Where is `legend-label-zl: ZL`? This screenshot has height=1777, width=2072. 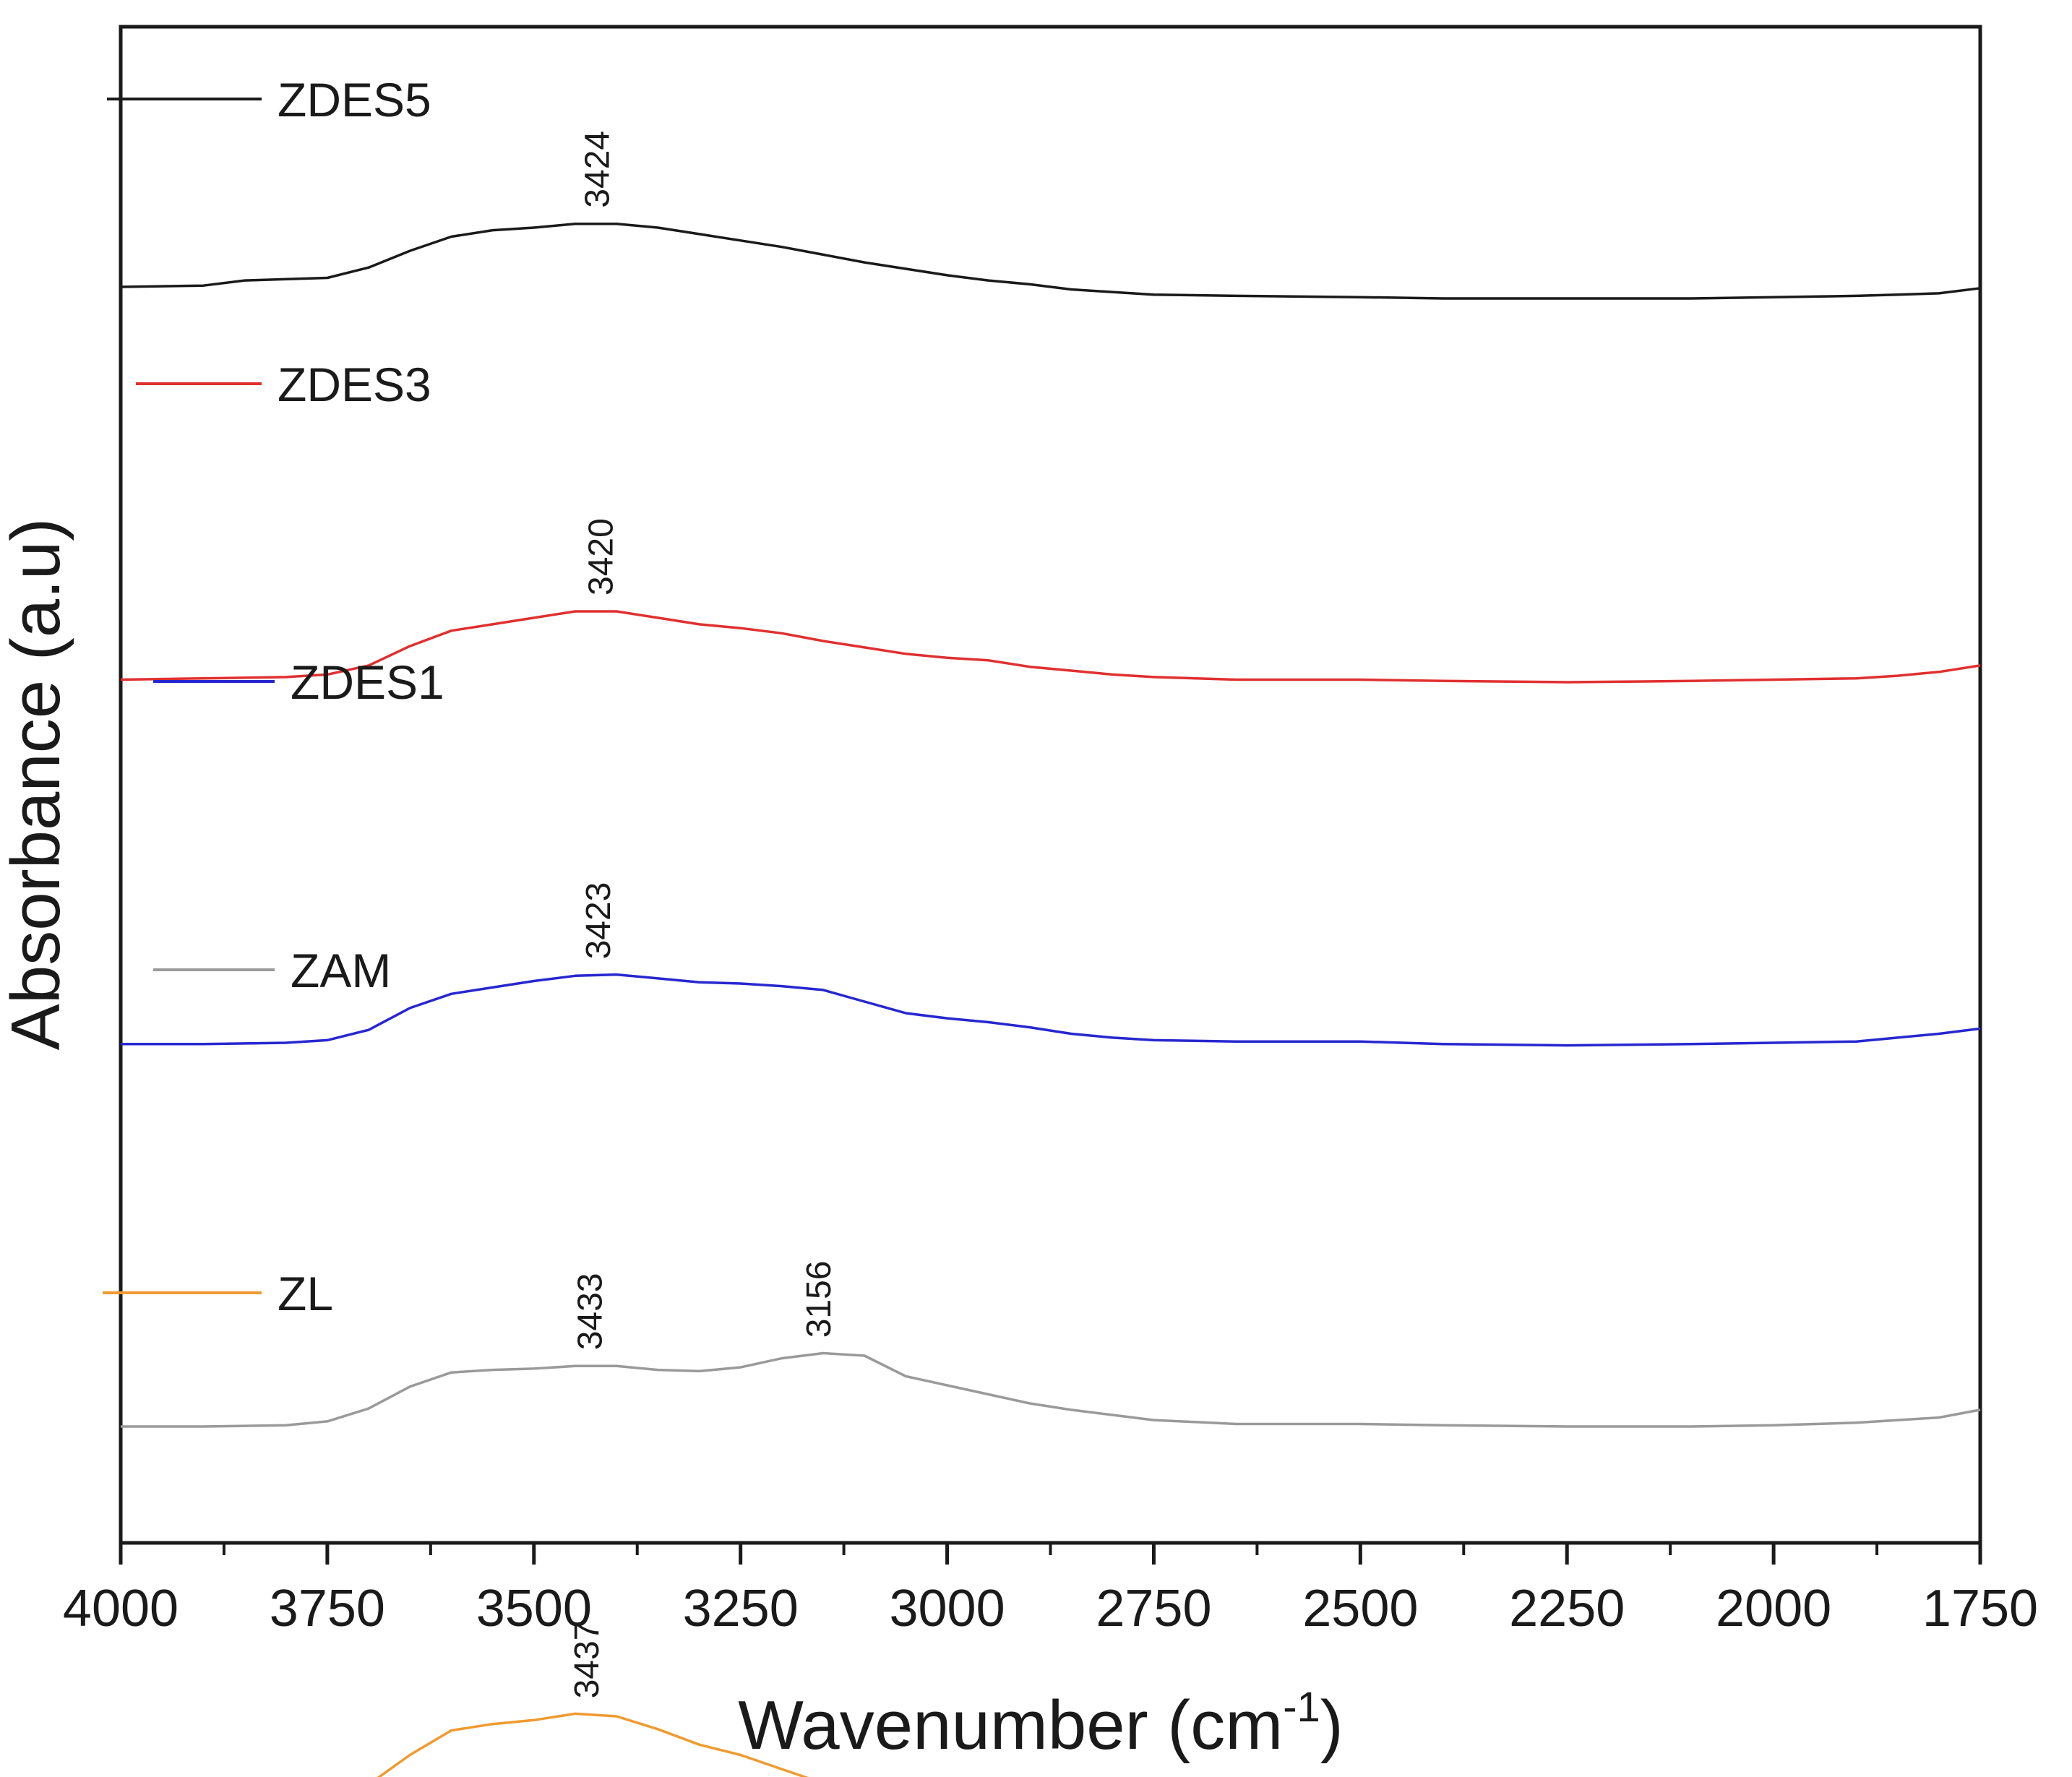
legend-label-zl: ZL is located at coordinates (305, 1293).